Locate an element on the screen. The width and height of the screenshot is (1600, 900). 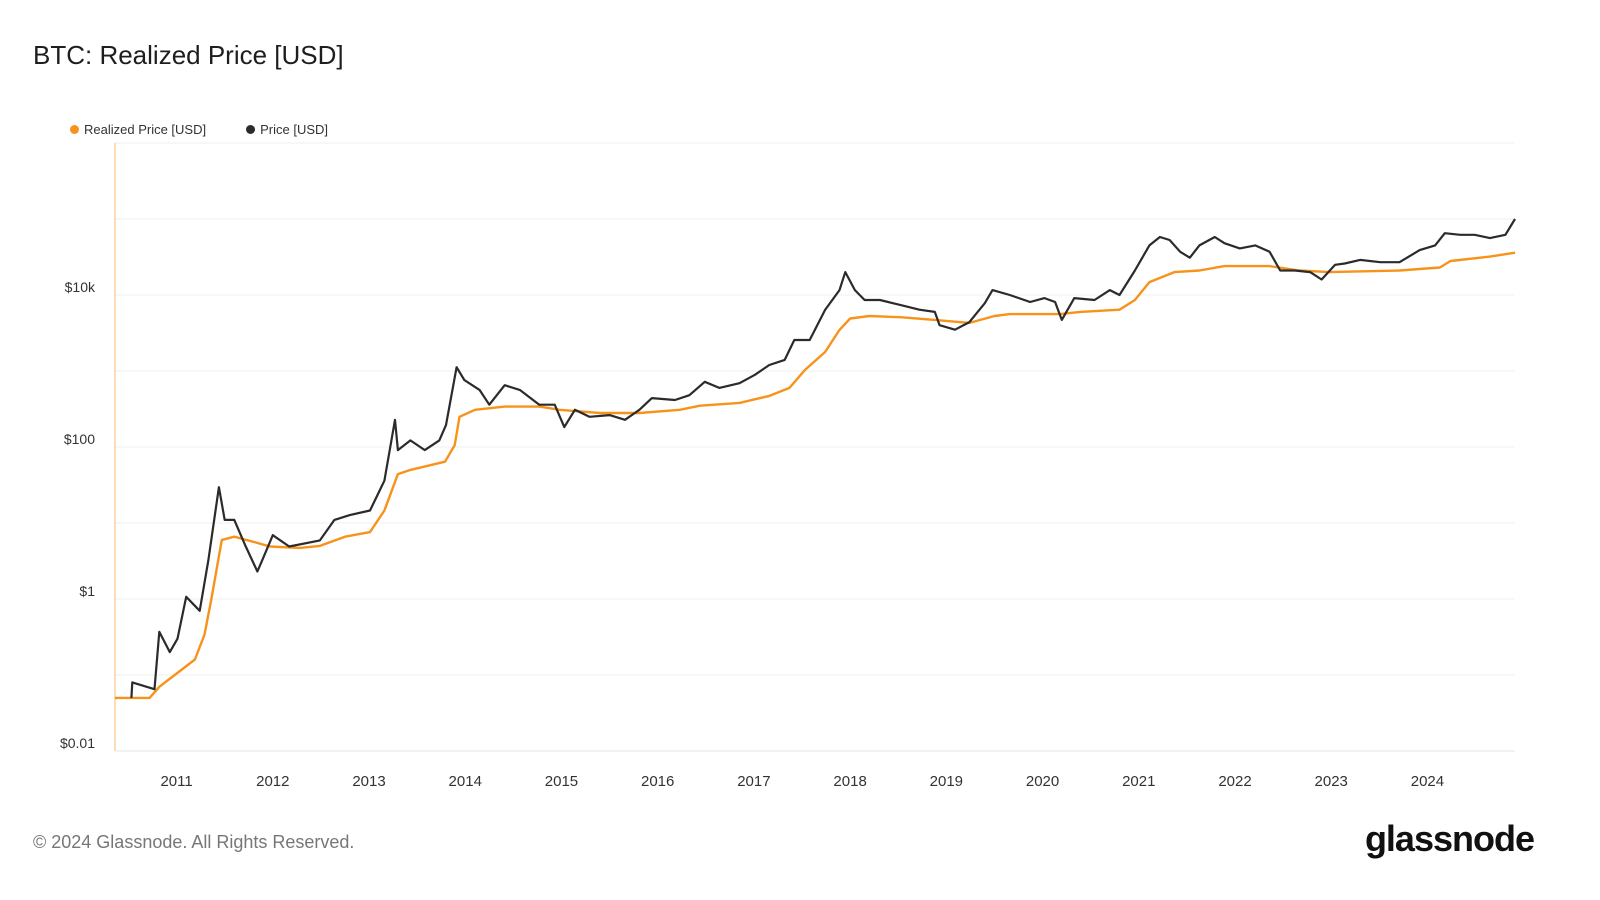
legend-label: Price [USD] is located at coordinates (294, 129).